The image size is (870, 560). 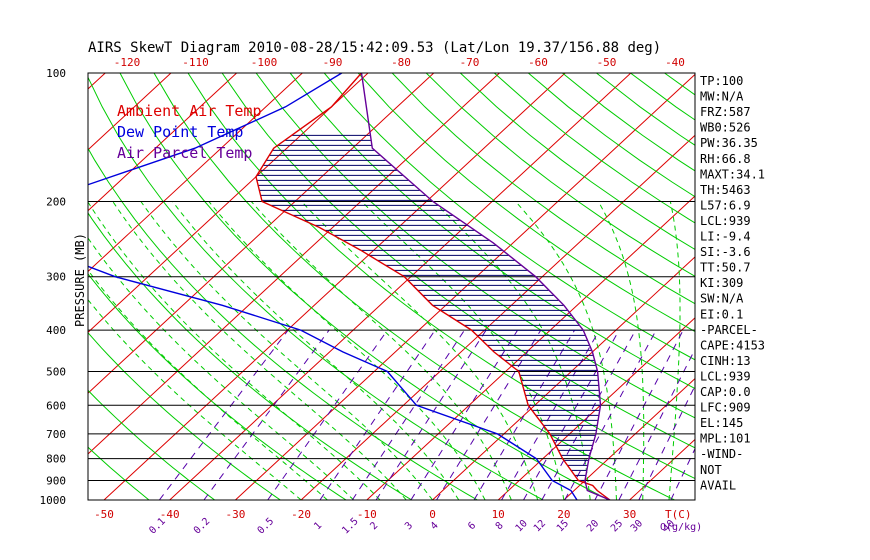 What do you see at coordinates (56, 277) in the screenshot?
I see `pressure-tick-label: 300` at bounding box center [56, 277].